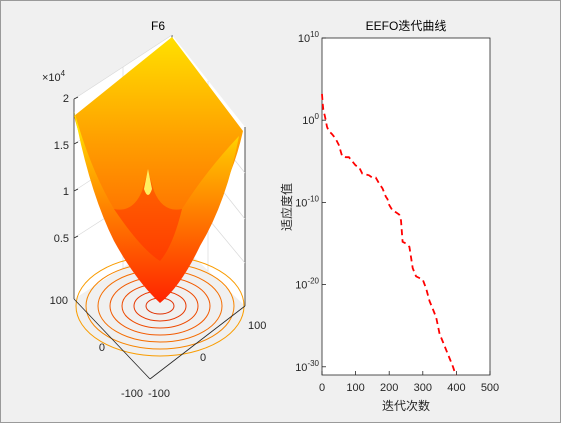  I want to click on x-tick-label: -100, so click(159, 394).